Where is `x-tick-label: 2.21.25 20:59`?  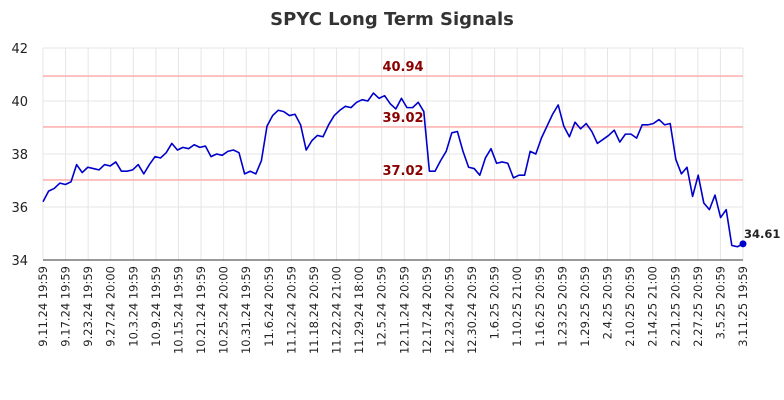 x-tick-label: 2.21.25 20:59 is located at coordinates (675, 306).